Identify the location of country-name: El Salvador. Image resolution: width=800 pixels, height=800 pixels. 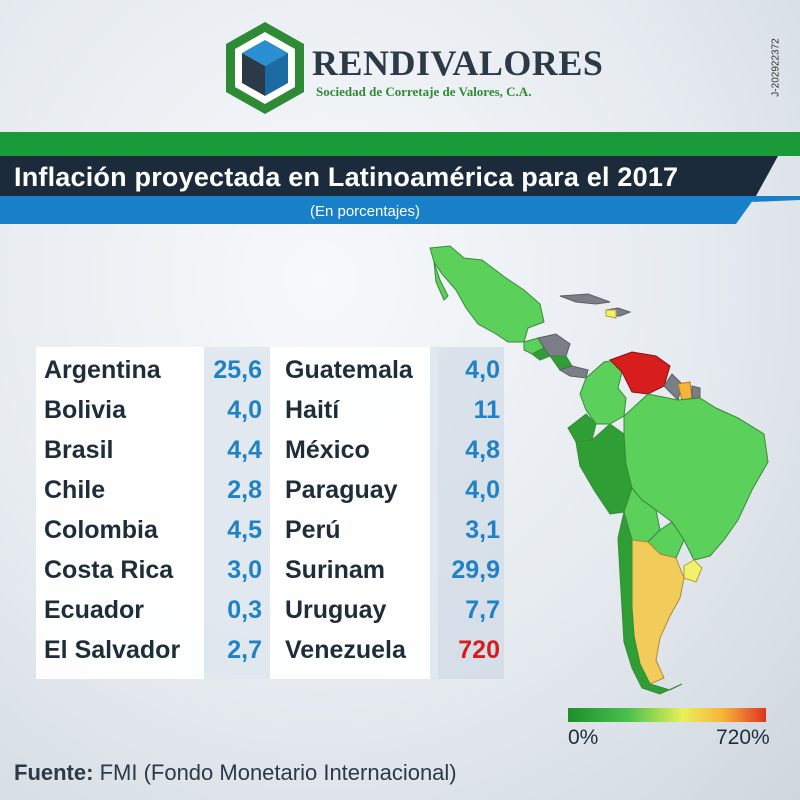
(112, 650).